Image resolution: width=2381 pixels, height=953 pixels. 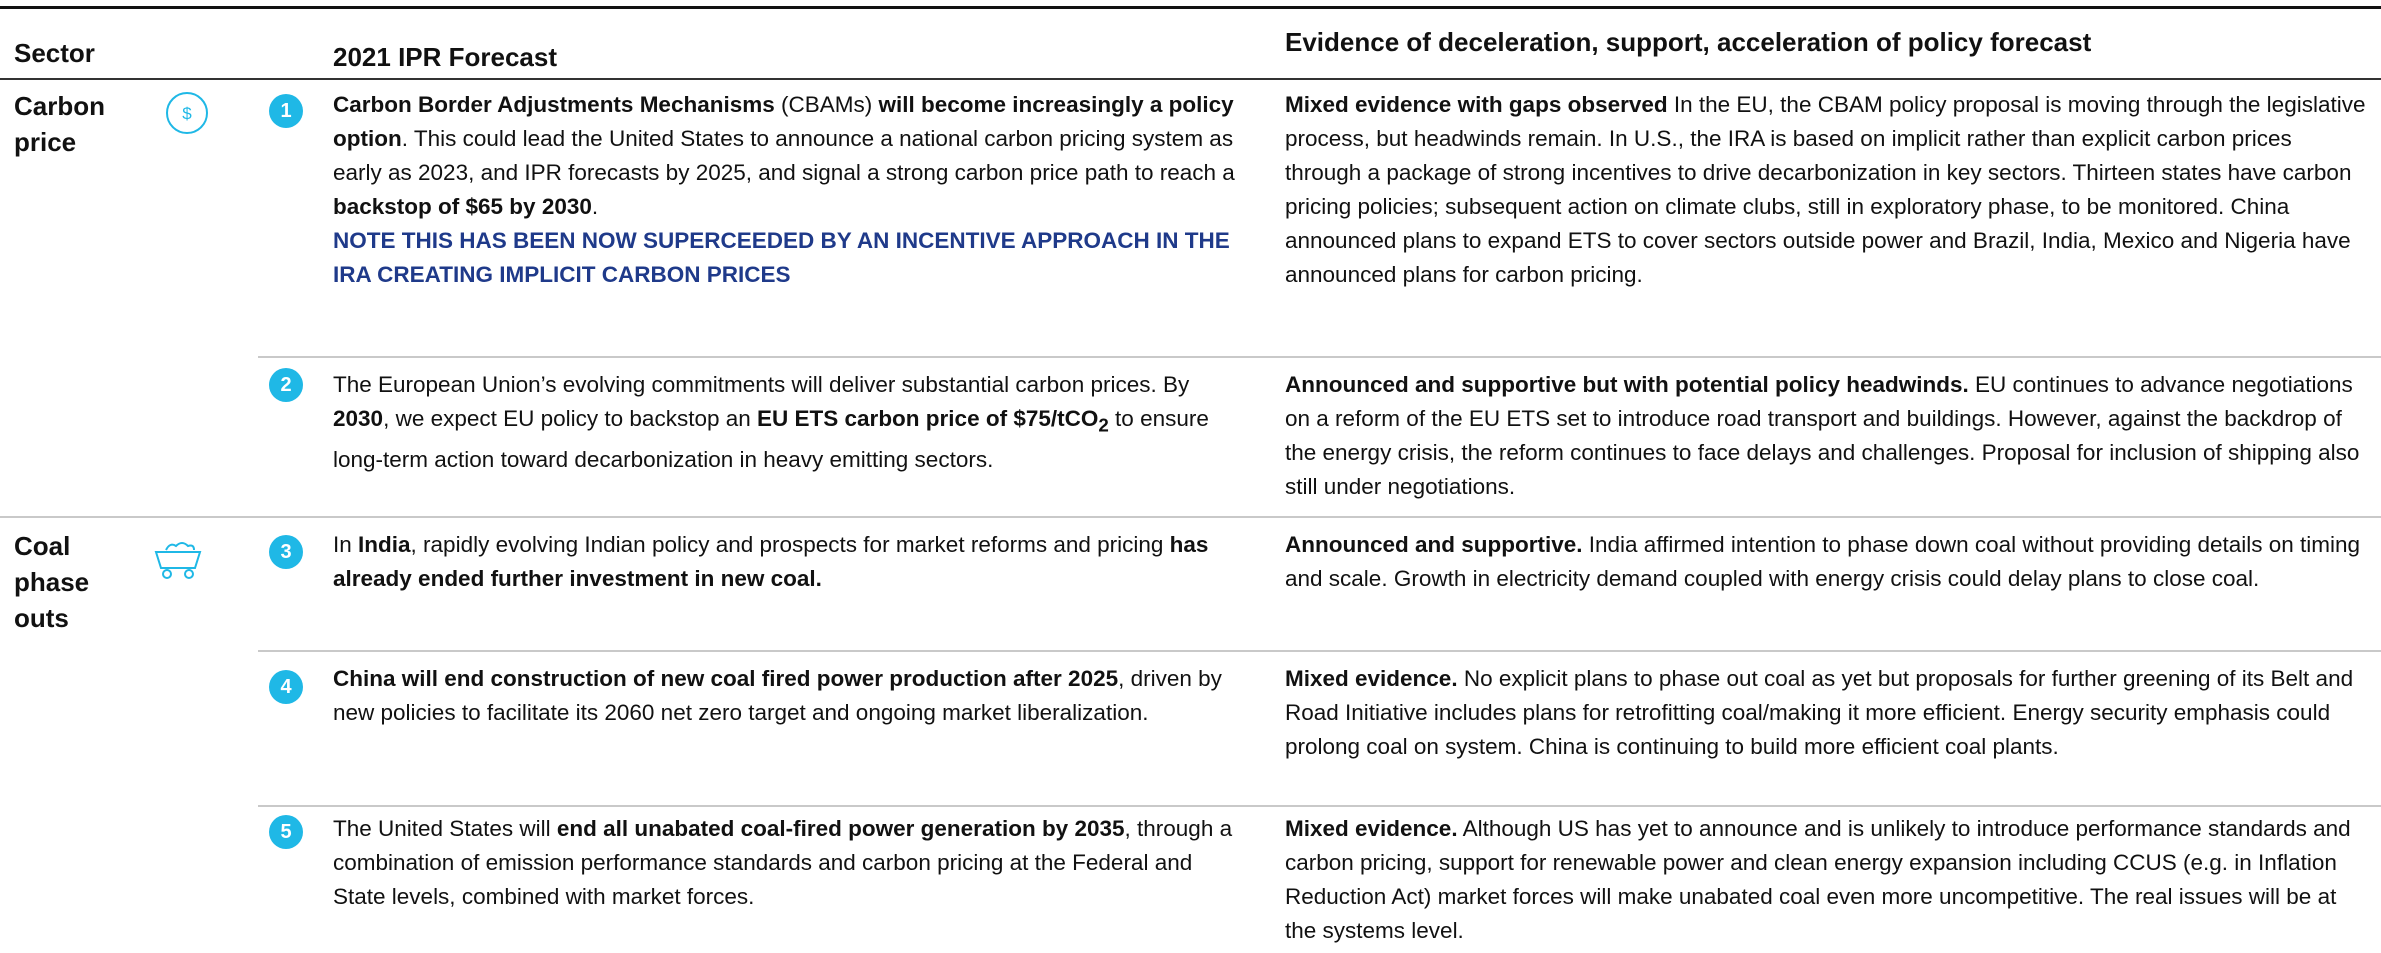 What do you see at coordinates (286, 385) in the screenshot?
I see `row-number: 2` at bounding box center [286, 385].